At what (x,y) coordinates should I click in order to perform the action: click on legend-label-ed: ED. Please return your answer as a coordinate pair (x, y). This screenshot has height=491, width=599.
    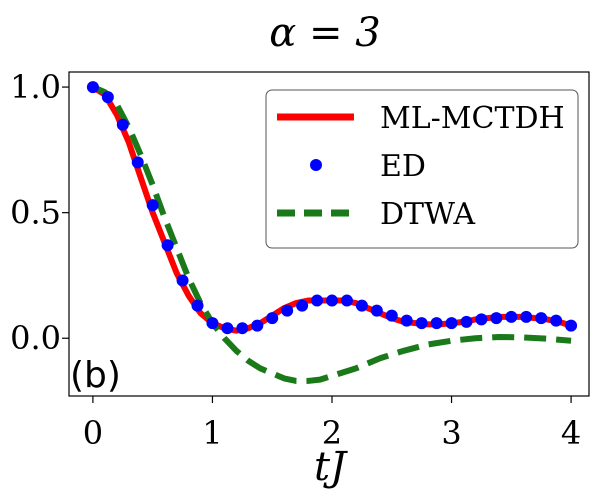
    Looking at the image, I should click on (403, 166).